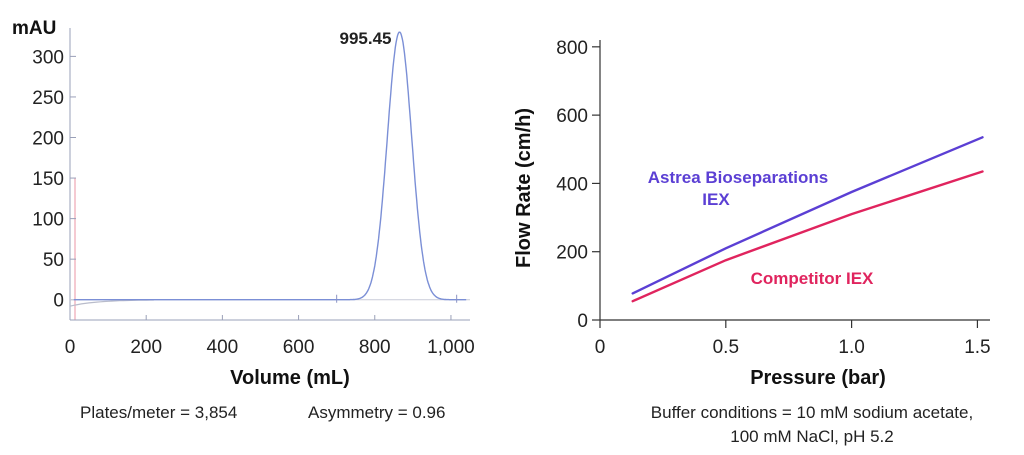 This screenshot has width=1024, height=455. I want to click on y-tick-label: 300, so click(48, 57).